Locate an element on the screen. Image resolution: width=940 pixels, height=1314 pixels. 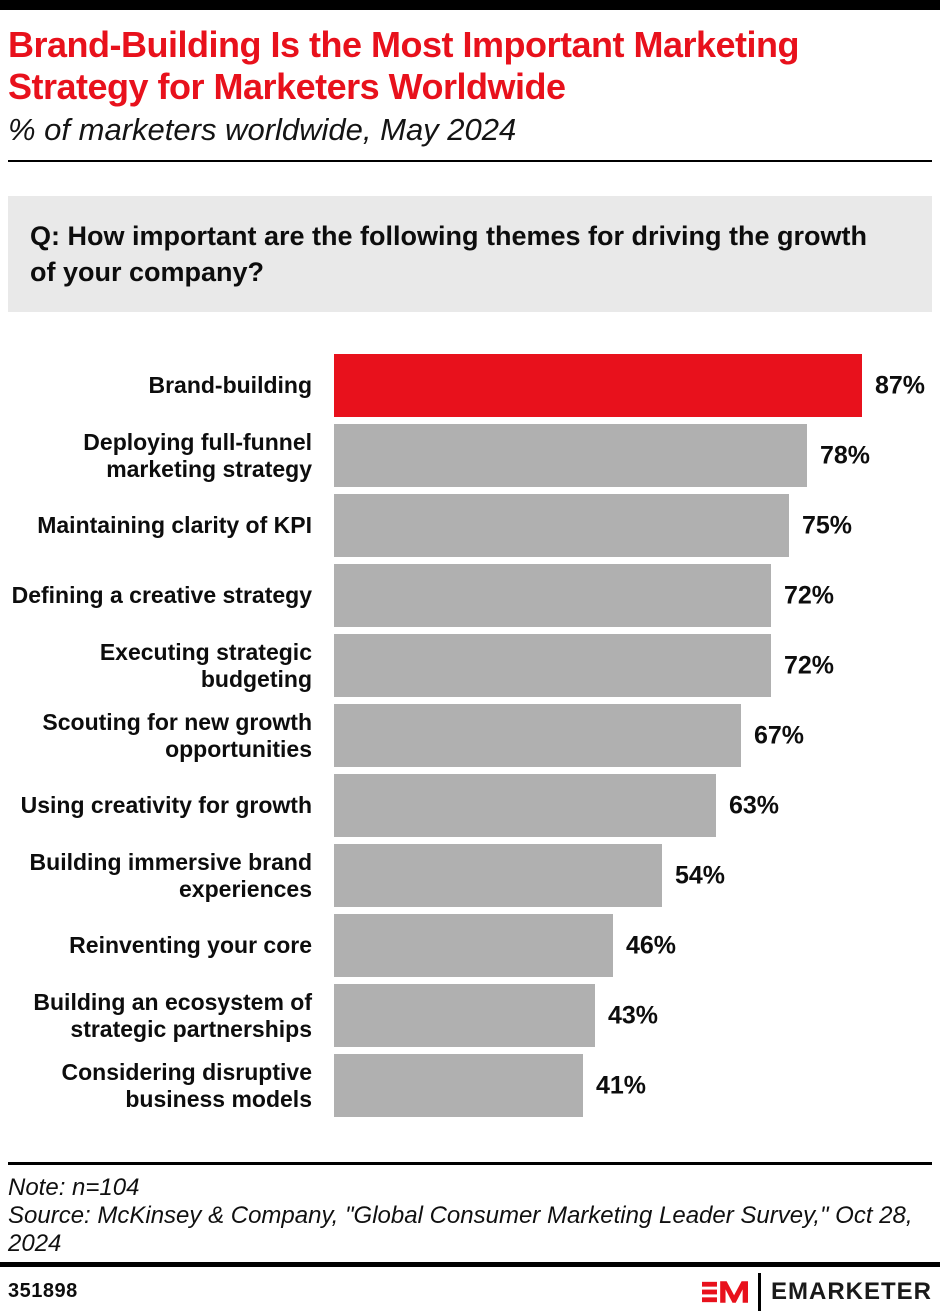
bar-category-label: Using creativity for growth is located at coordinates (166, 805).